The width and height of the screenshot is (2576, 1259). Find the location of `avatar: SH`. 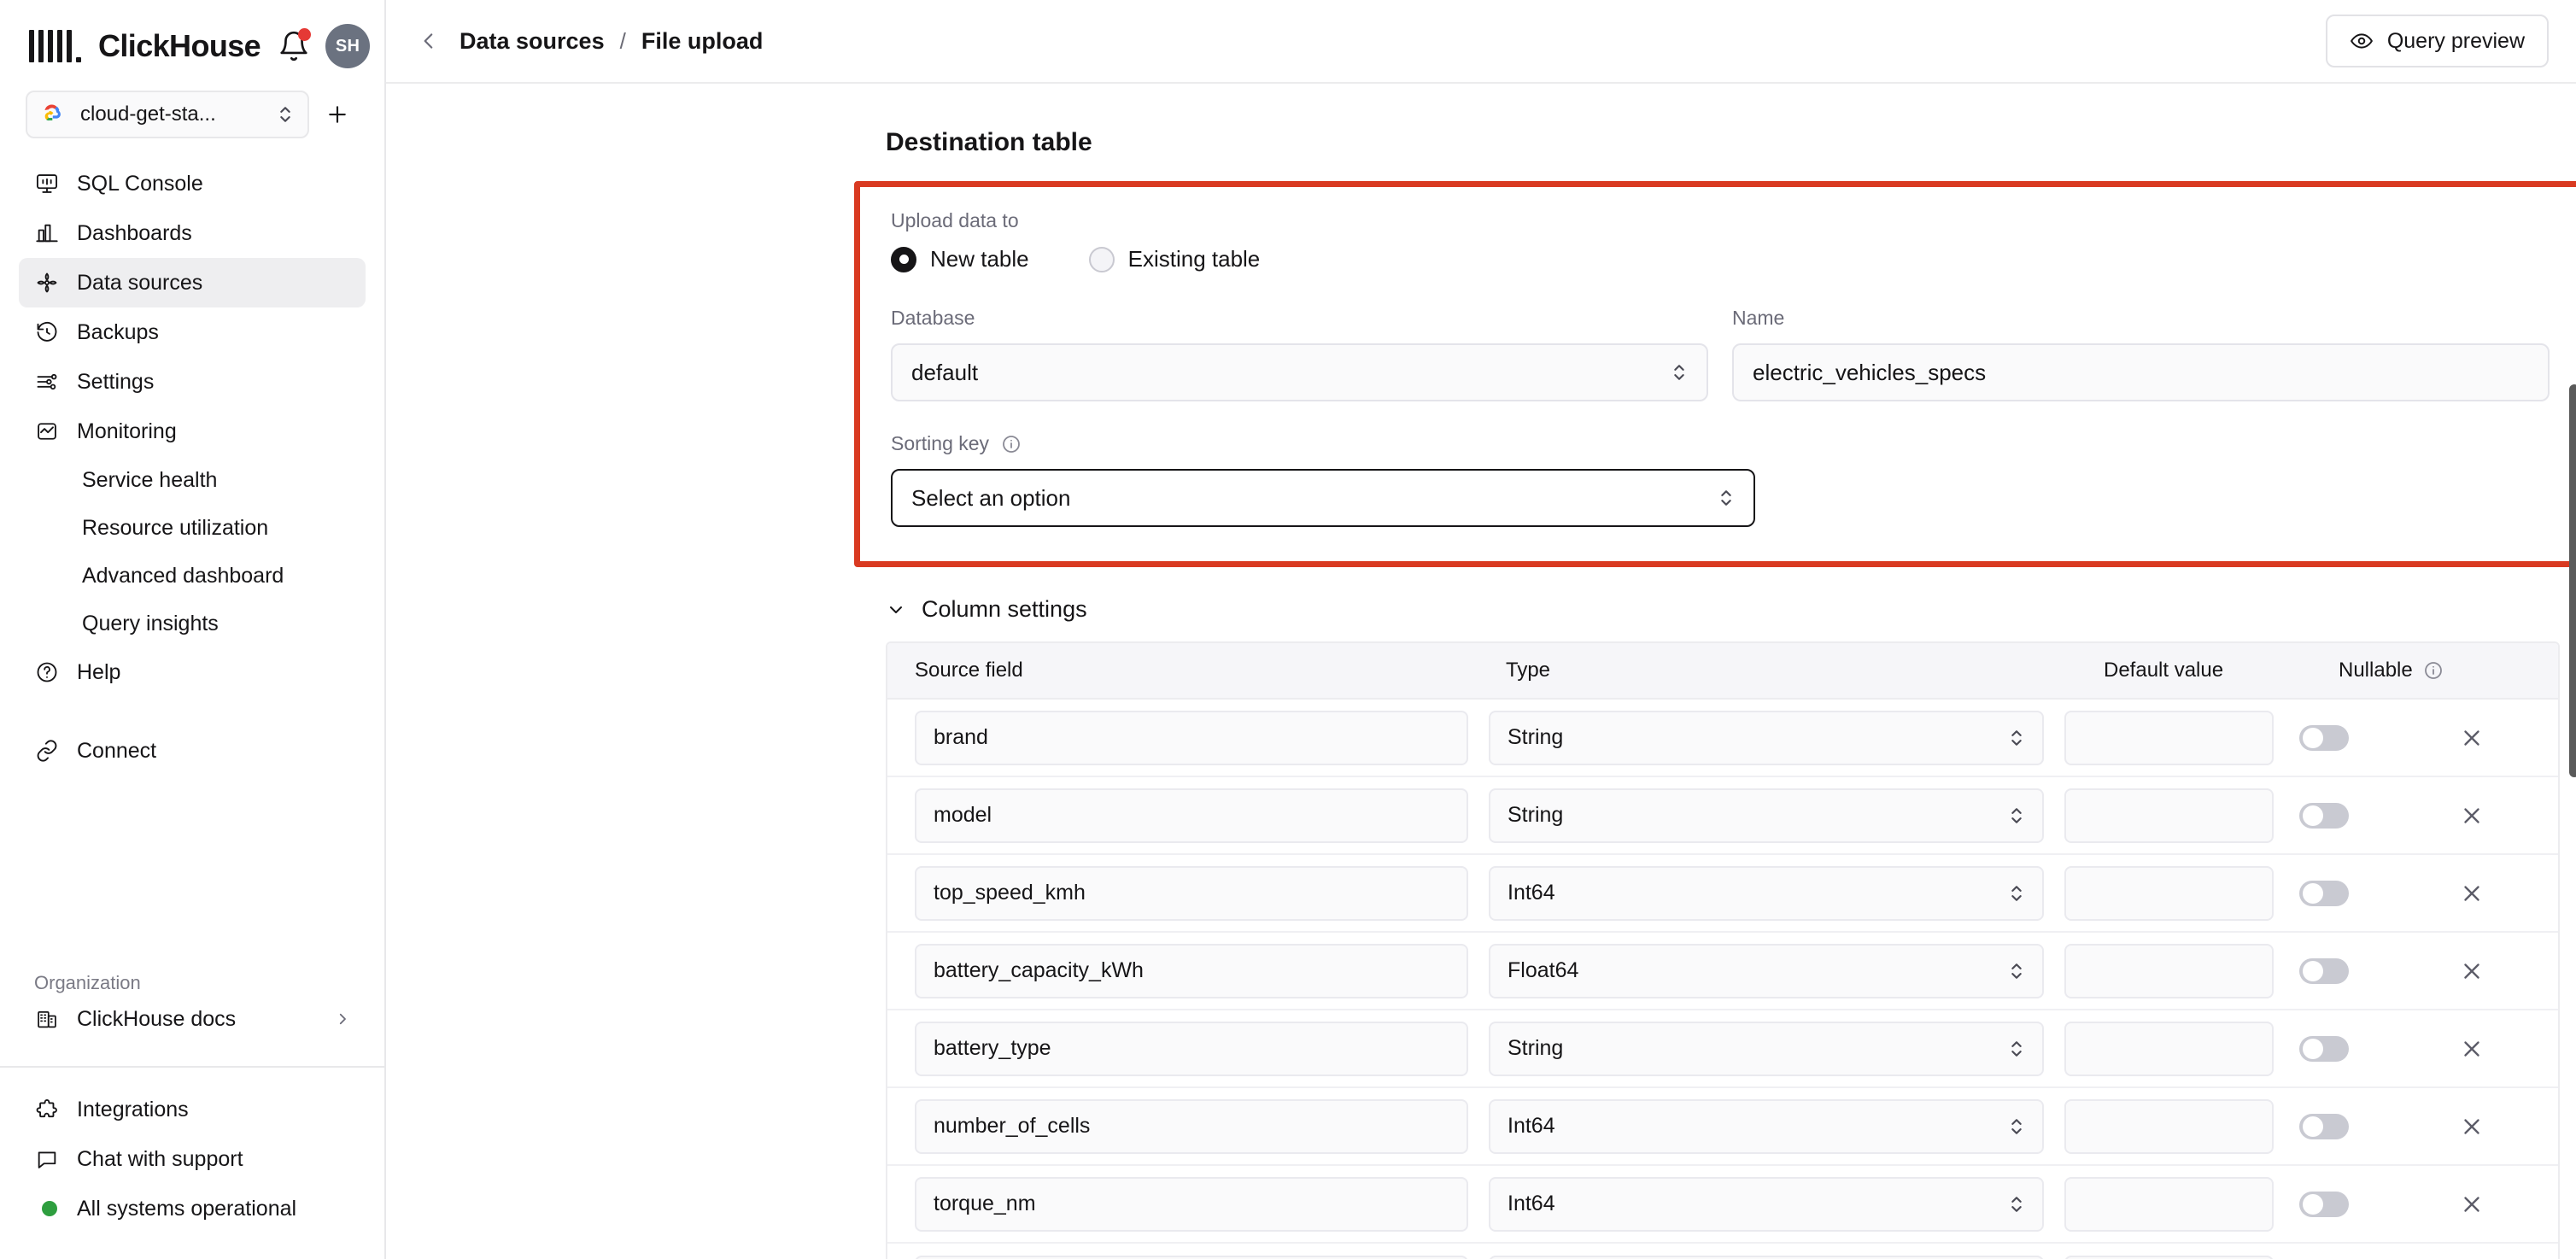

avatar: SH is located at coordinates (348, 46).